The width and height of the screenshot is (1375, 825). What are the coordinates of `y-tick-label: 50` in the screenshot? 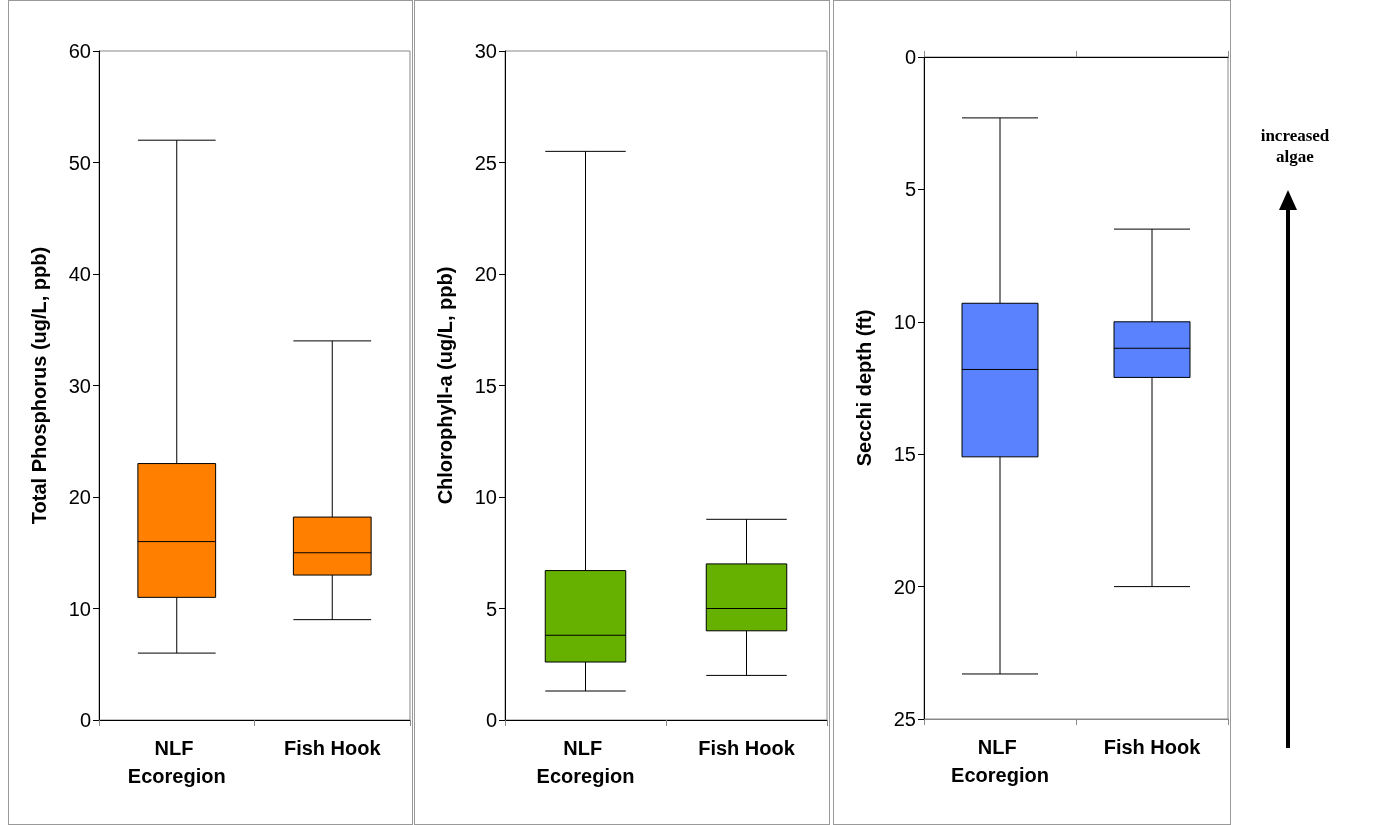 It's located at (79, 162).